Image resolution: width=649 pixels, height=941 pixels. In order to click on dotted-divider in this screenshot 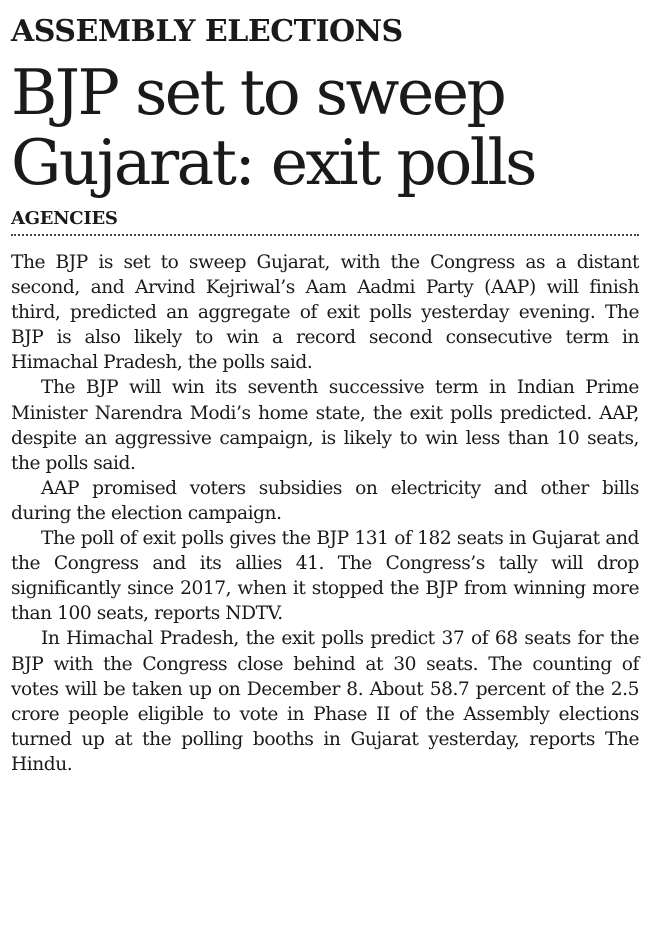, I will do `click(325, 235)`.